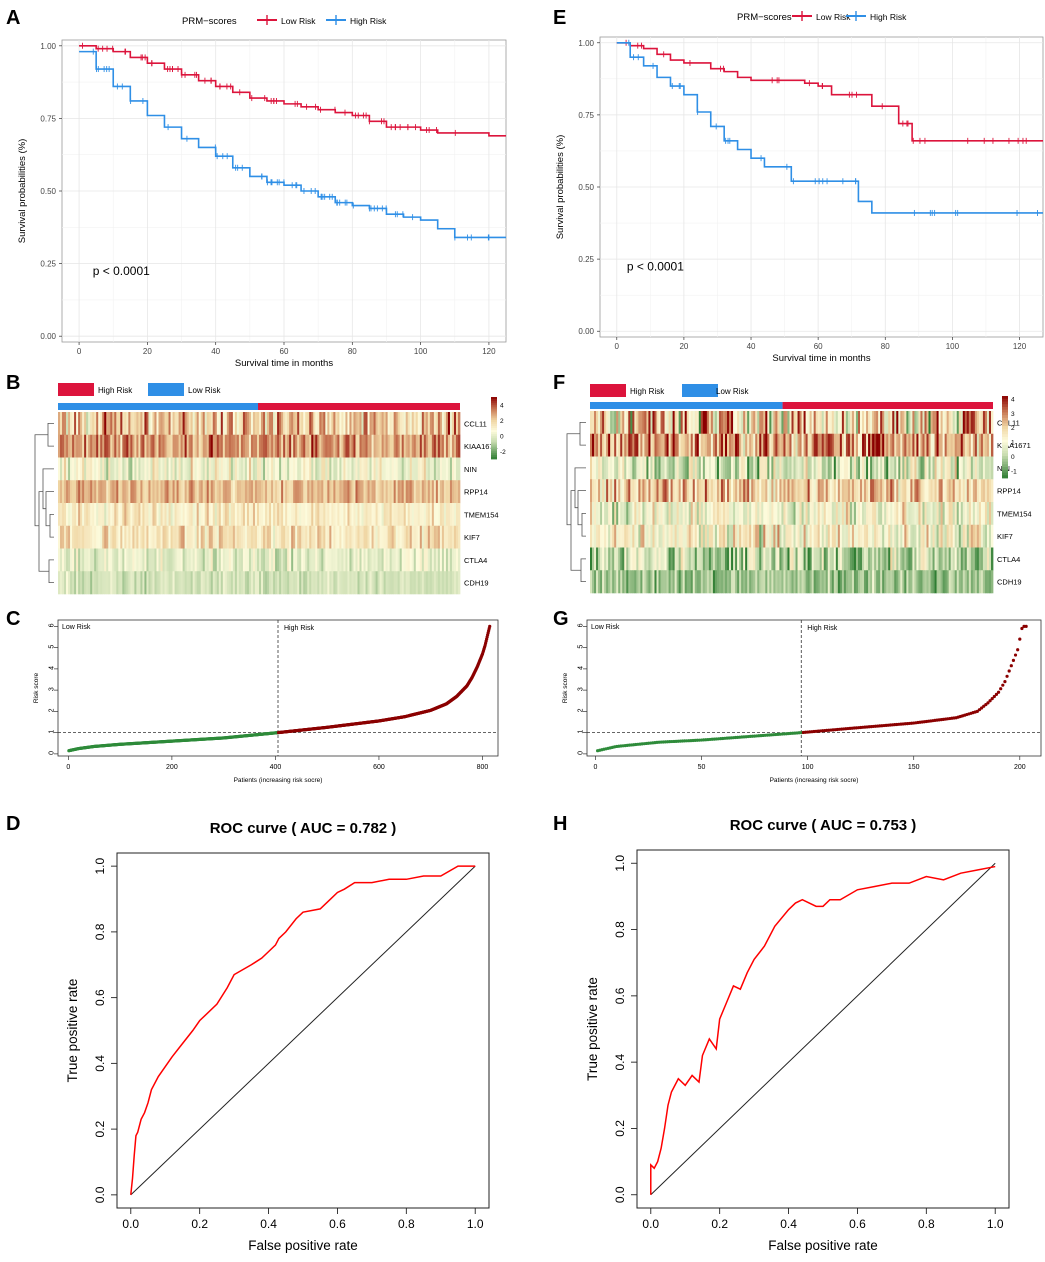  What do you see at coordinates (502, 436) in the screenshot?
I see `color-key-tick-label: 0` at bounding box center [502, 436].